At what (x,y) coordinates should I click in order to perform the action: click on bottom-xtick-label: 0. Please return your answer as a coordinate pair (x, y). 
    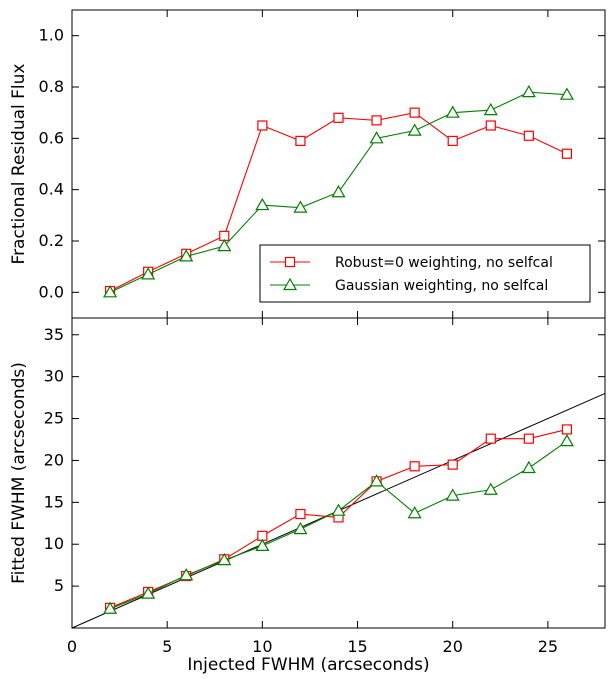
    Looking at the image, I should click on (72, 646).